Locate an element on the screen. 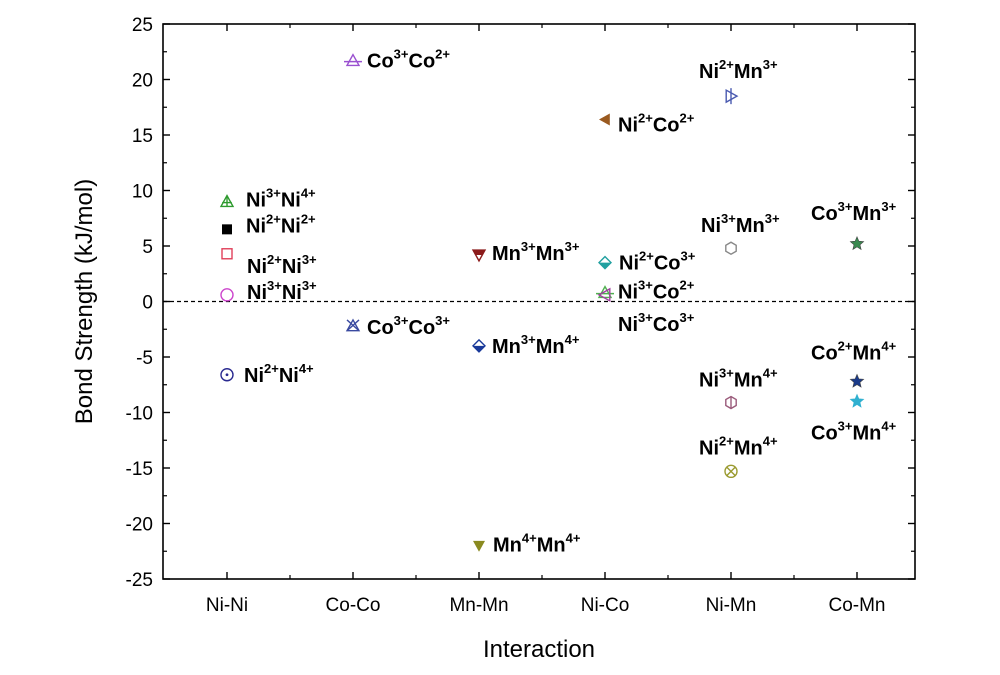 The height and width of the screenshot is (675, 1000). y-tick-label: -25 is located at coordinates (139, 580).